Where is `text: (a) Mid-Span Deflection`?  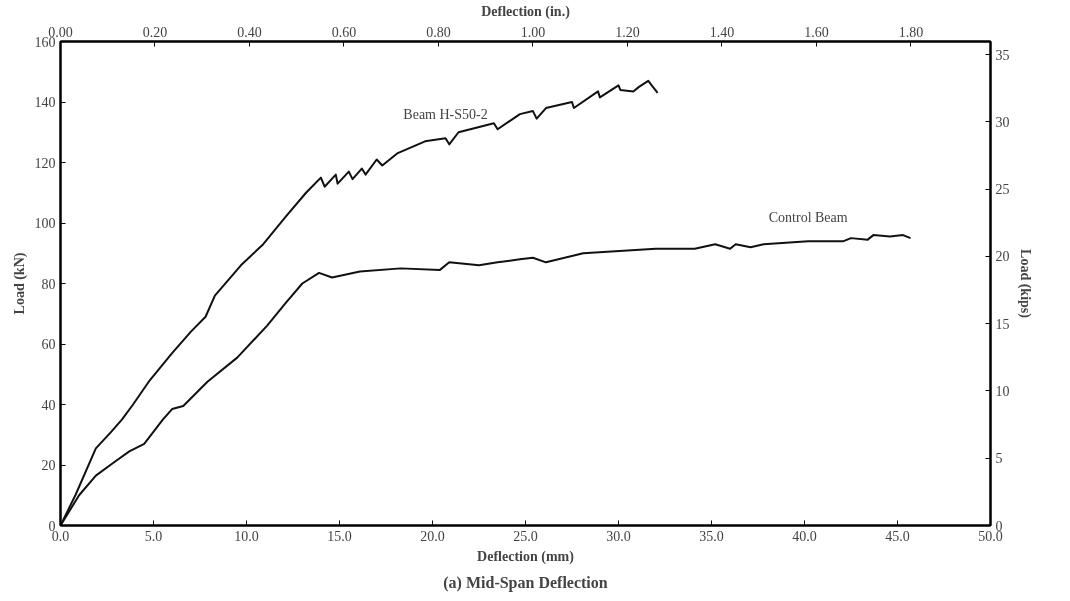
text: (a) Mid-Span Deflection is located at coordinates (525, 582).